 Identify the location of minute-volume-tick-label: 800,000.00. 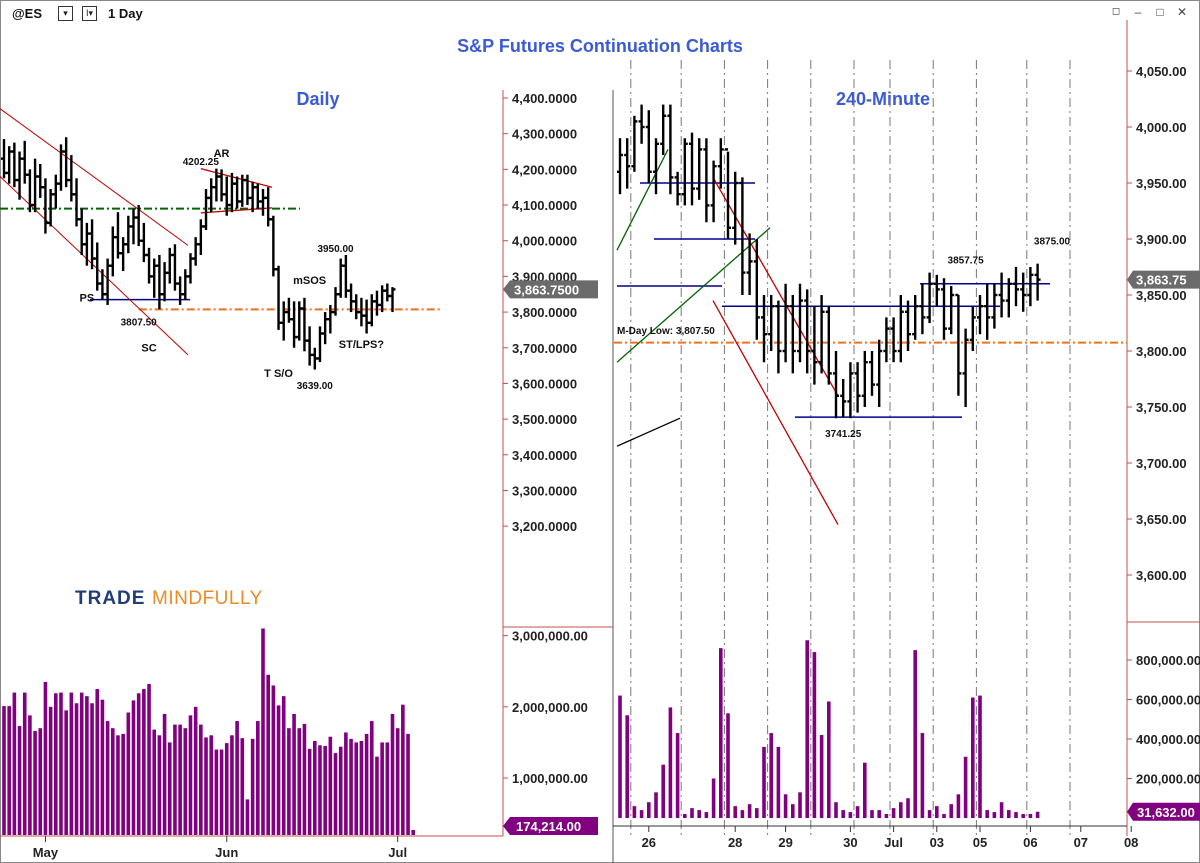
(1168, 660).